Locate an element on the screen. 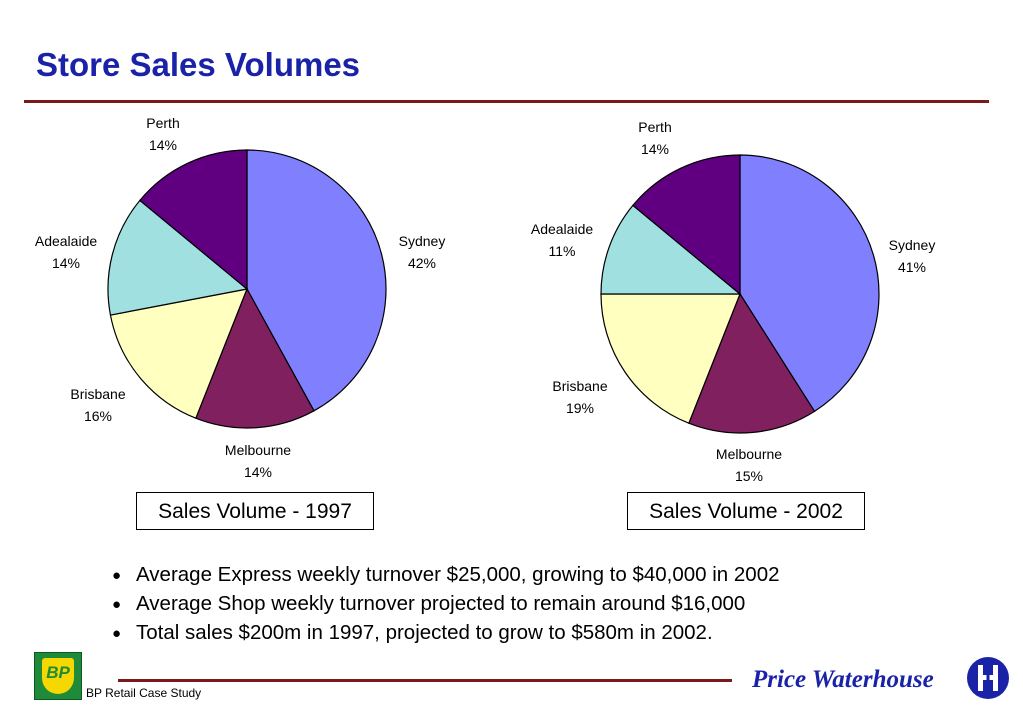  bp-logo-text: BP is located at coordinates (58, 672).